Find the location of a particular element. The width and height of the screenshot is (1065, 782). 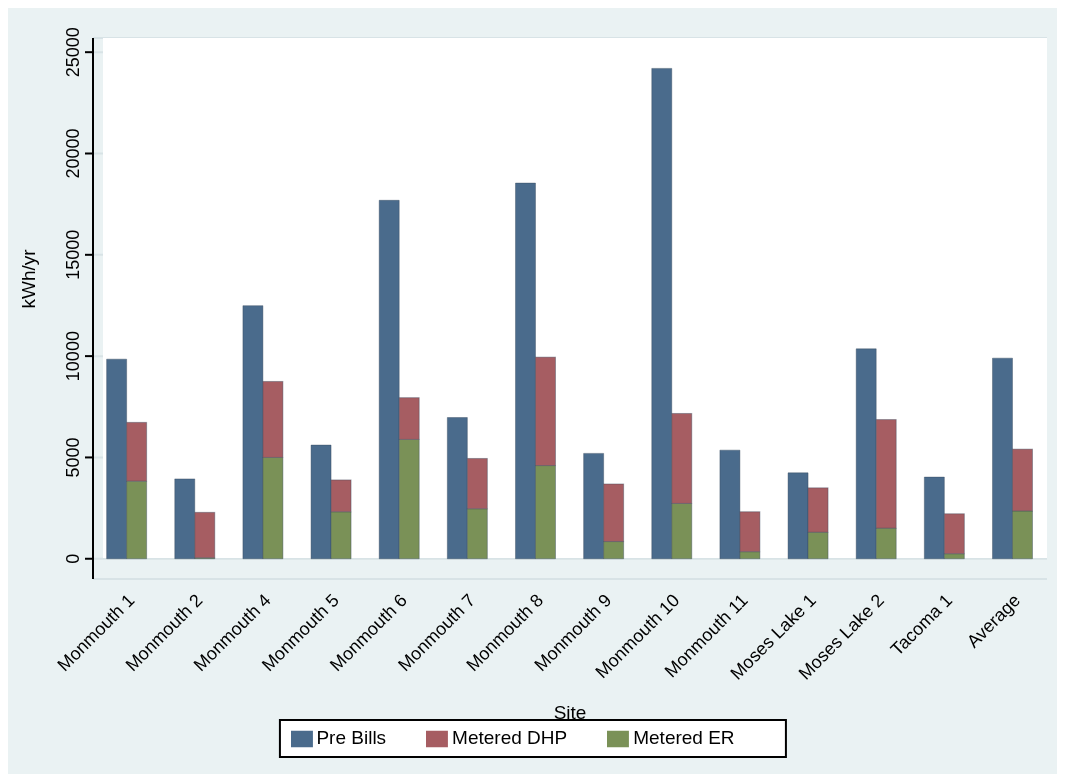

x-axis-title: Site is located at coordinates (570, 713).